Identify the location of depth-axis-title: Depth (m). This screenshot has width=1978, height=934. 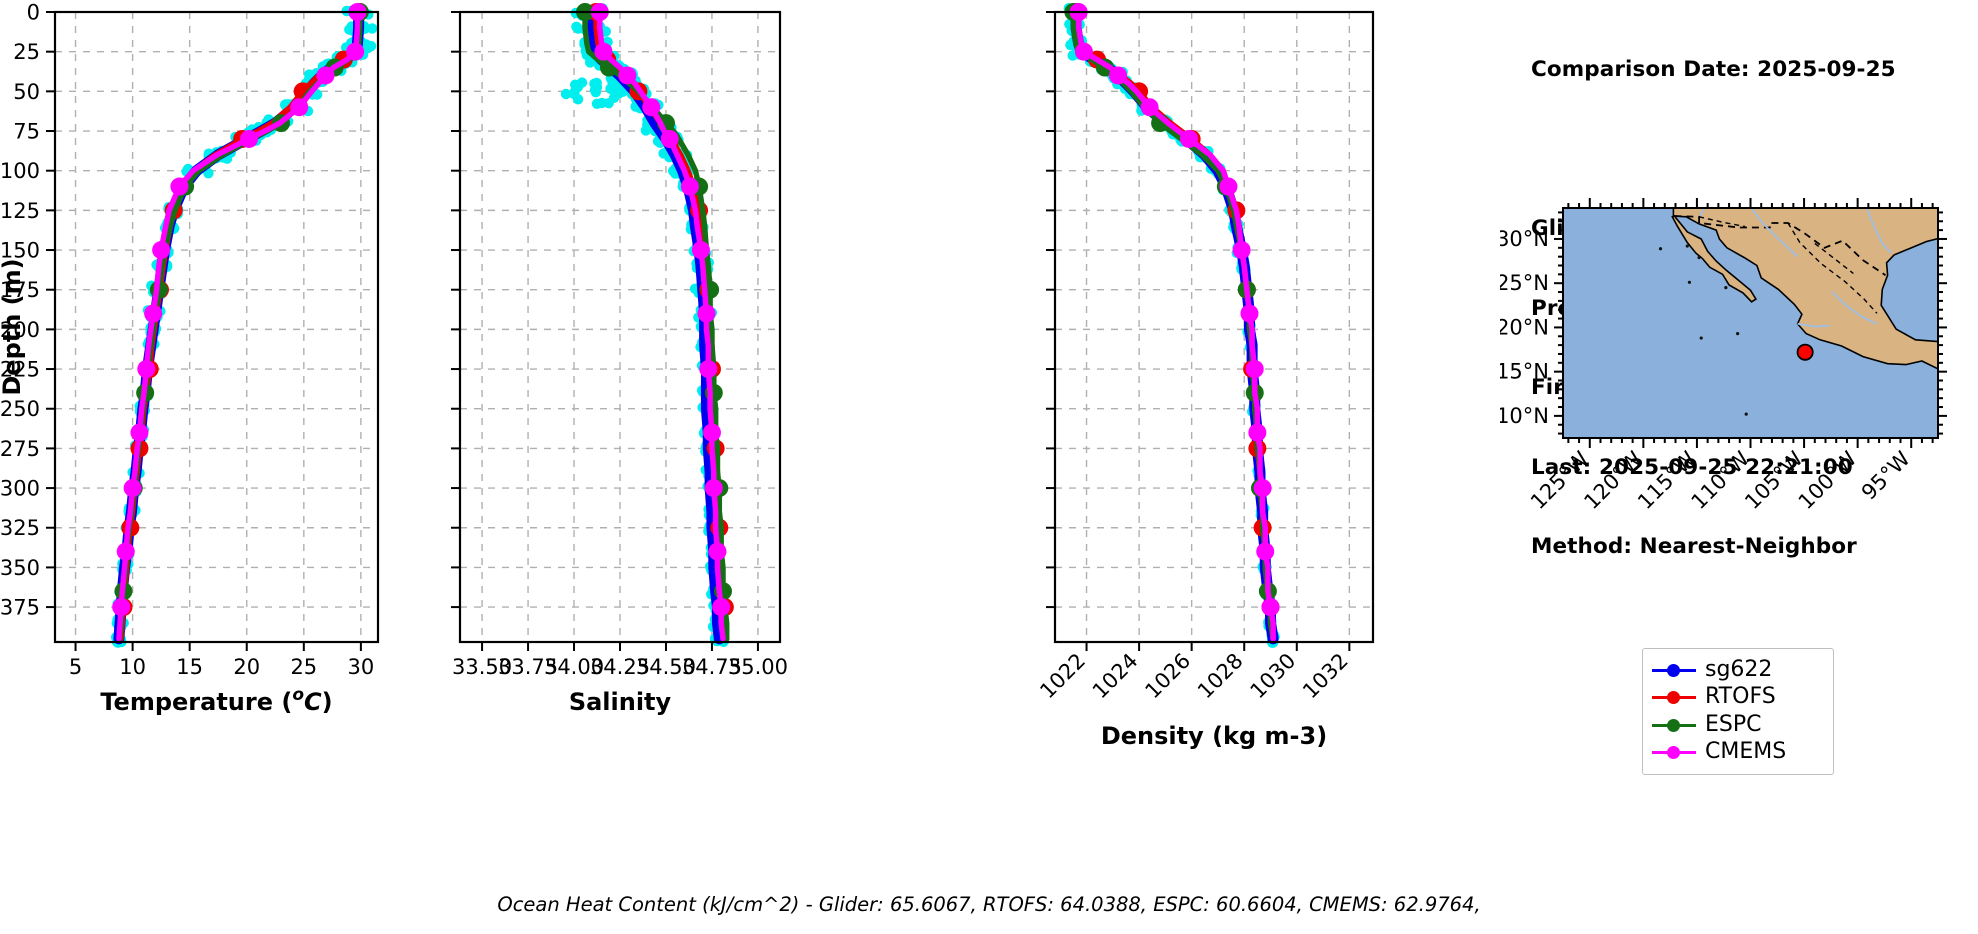
(13, 326).